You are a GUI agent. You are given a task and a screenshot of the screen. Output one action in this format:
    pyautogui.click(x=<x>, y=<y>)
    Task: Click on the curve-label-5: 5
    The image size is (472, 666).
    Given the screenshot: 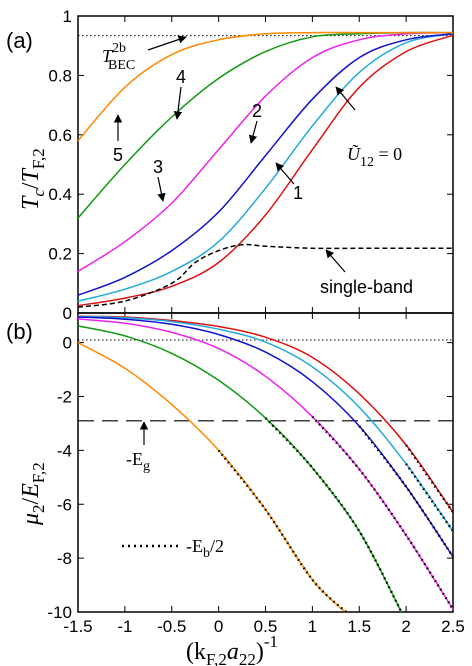 What is the action you would take?
    pyautogui.click(x=118, y=155)
    